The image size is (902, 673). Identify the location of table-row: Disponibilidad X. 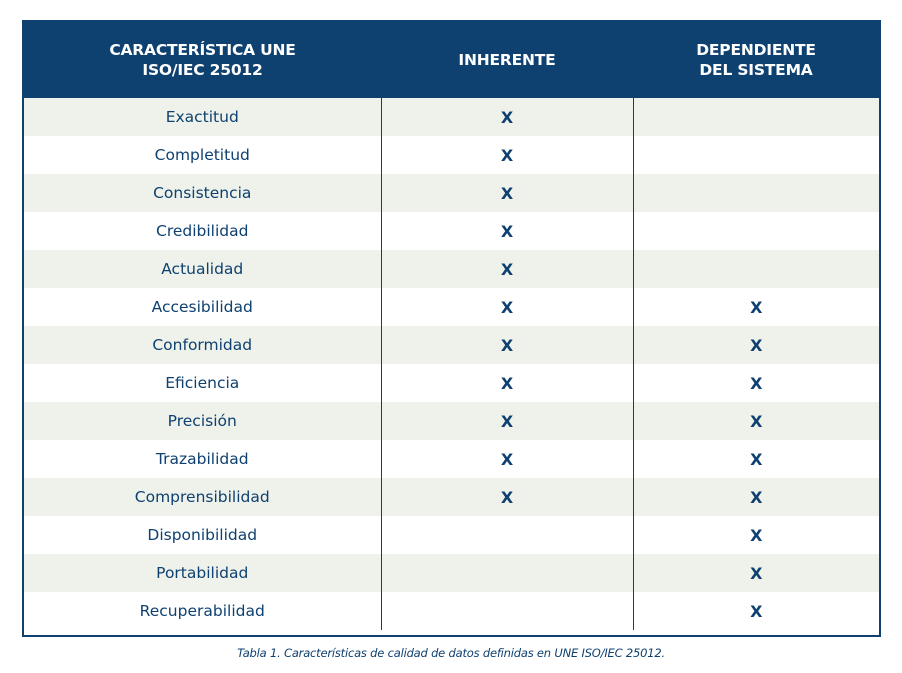
(451, 535).